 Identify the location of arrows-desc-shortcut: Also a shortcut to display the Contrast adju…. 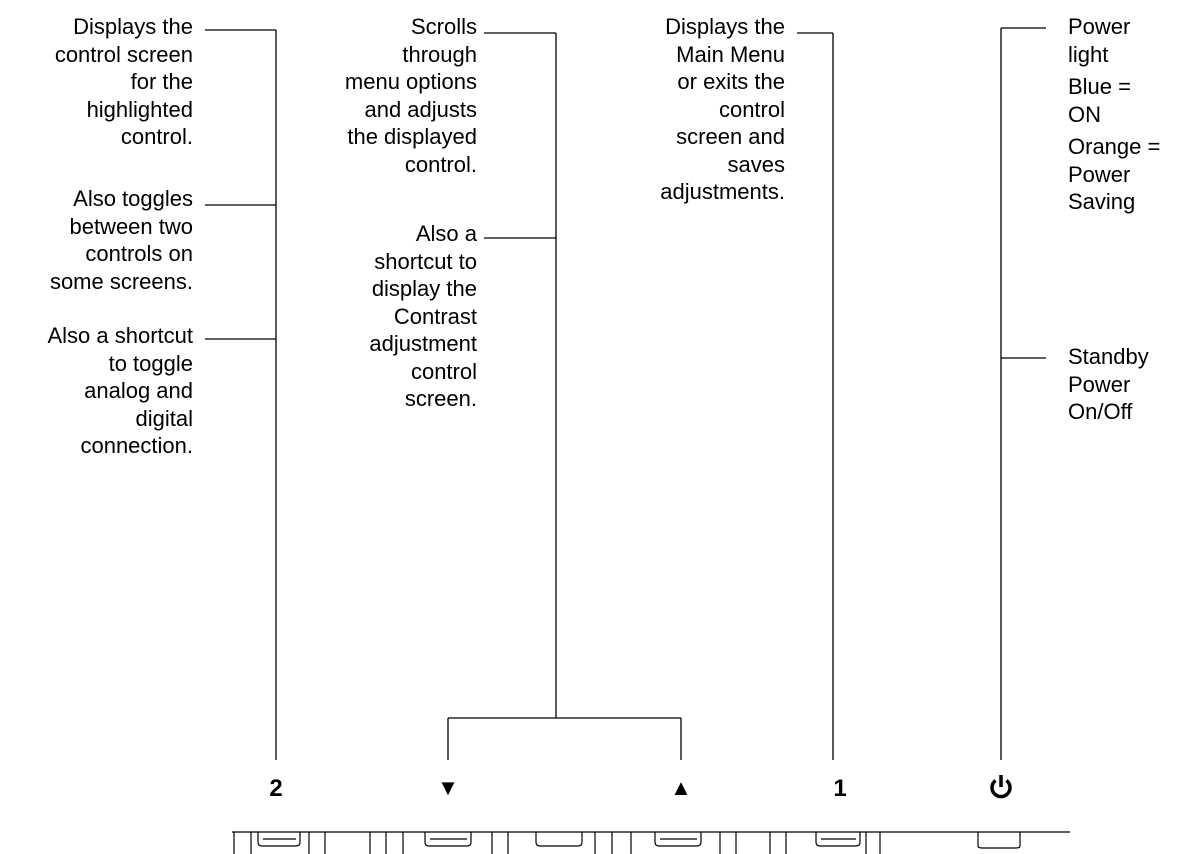
(423, 316).